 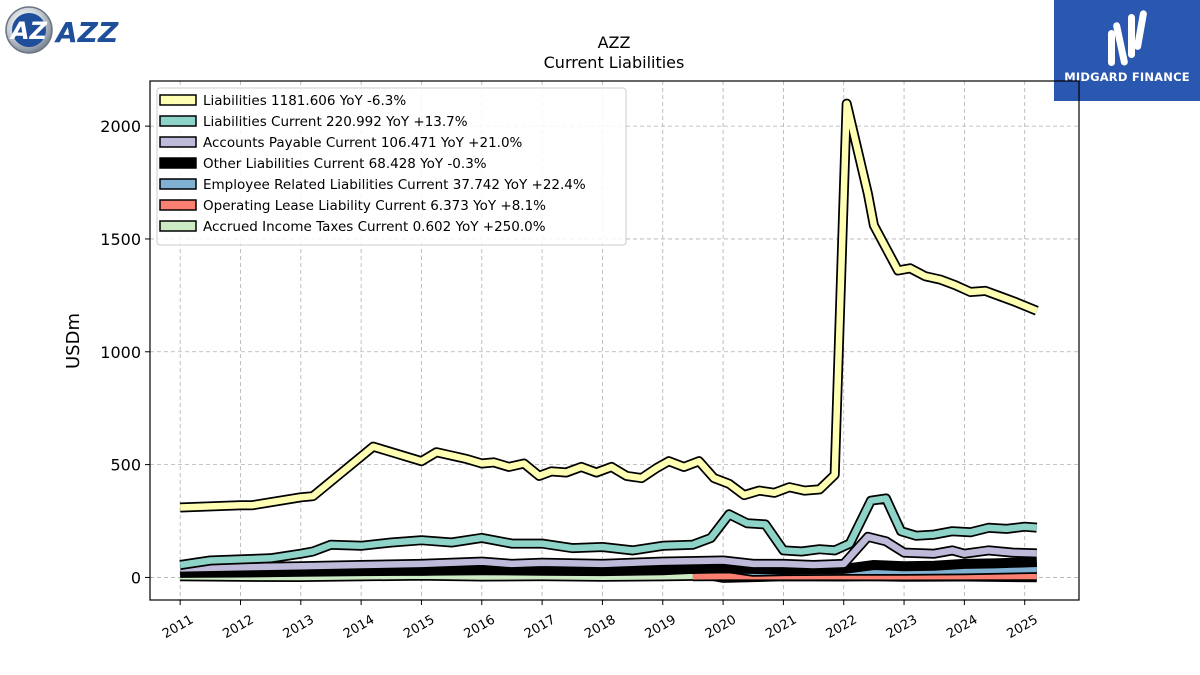 I want to click on chart-subtitle: Current Liabilities, so click(x=614, y=62).